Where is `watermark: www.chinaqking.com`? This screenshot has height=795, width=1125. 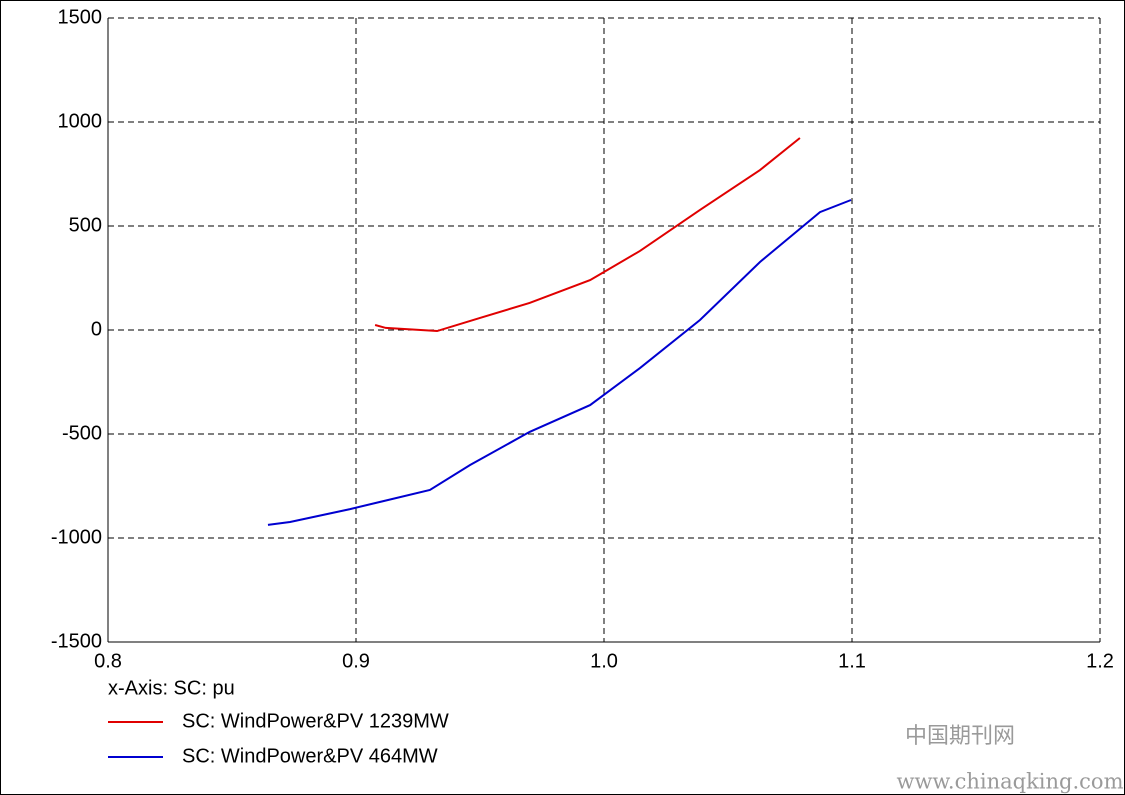
watermark: www.chinaqking.com is located at coordinates (1009, 782).